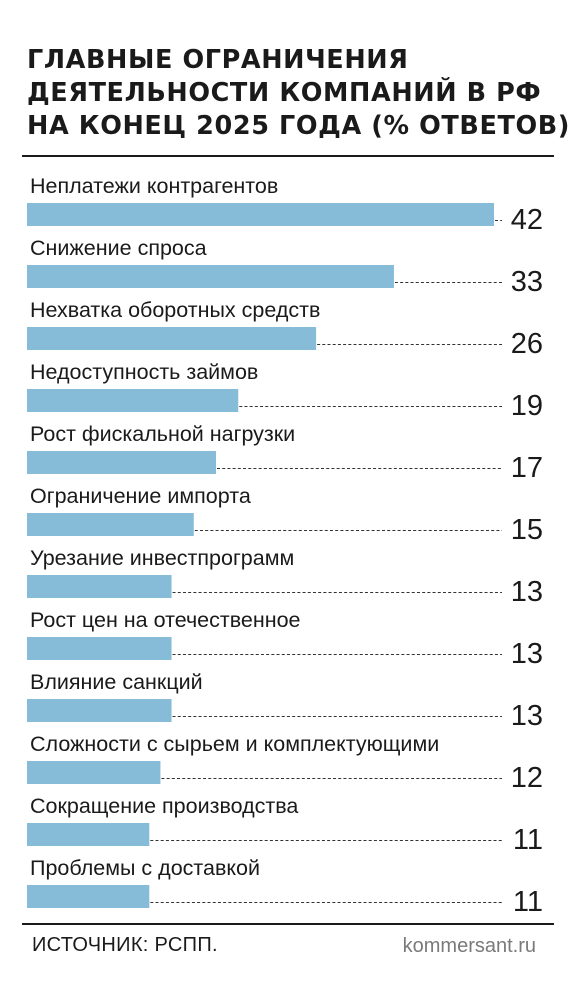  Describe the element at coordinates (145, 868) in the screenshot. I see `category-label: Проблемы с доставкой` at that location.